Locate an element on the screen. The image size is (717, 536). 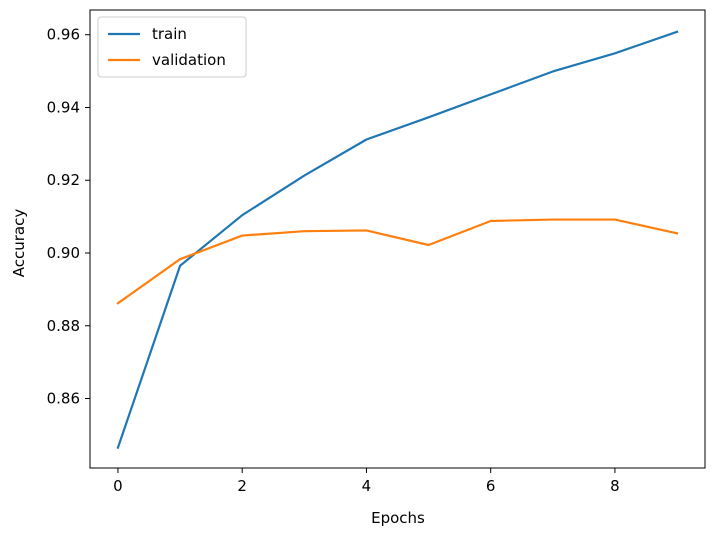
legend-label-train: train is located at coordinates (169, 34).